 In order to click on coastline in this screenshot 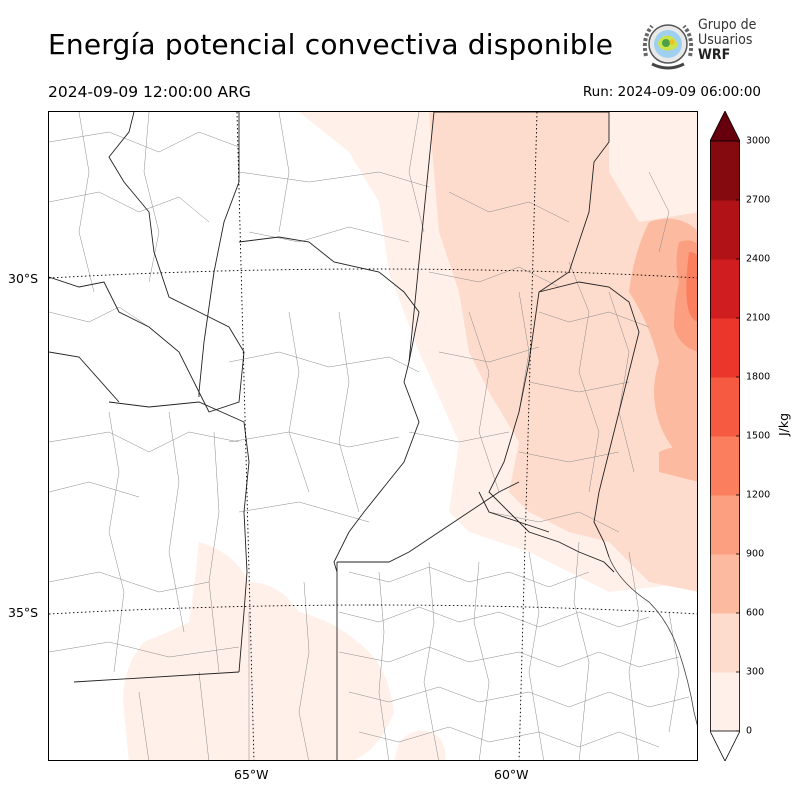, I will do `click(652, 641)`.